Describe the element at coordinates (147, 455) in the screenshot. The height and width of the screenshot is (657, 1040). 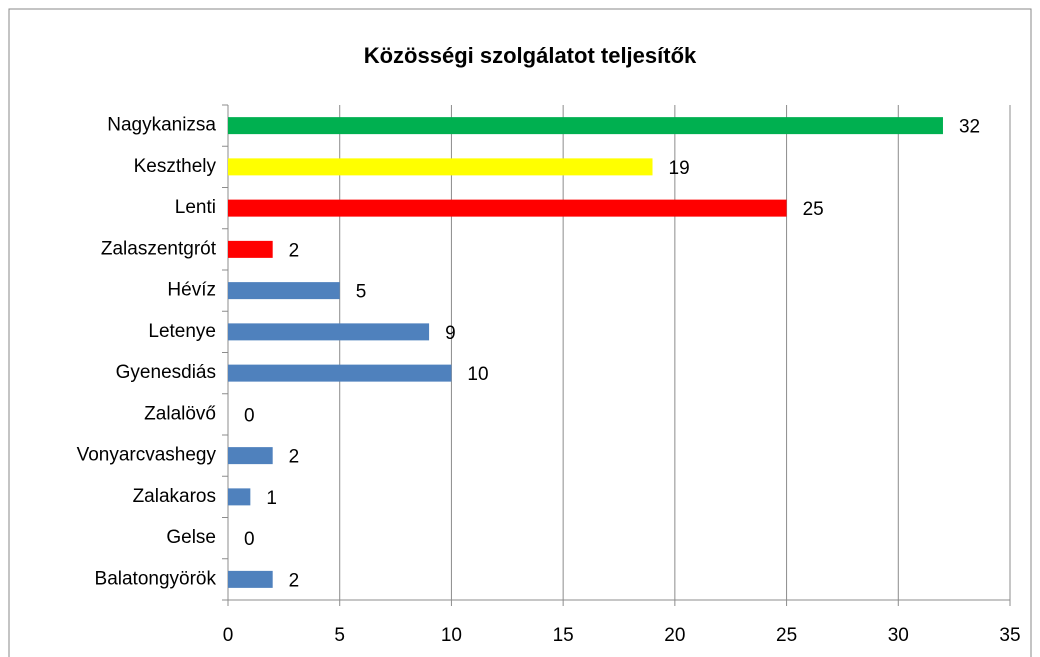
I see `y-tick-label: Vonyarcvashegy` at that location.